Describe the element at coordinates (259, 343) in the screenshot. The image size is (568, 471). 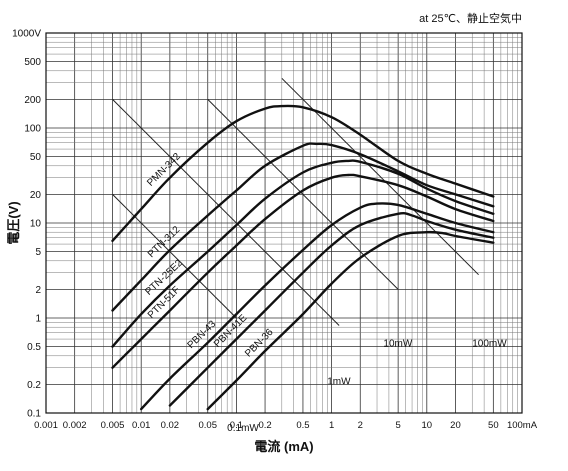
I see `series-label-PBN-36: PBN-36` at that location.